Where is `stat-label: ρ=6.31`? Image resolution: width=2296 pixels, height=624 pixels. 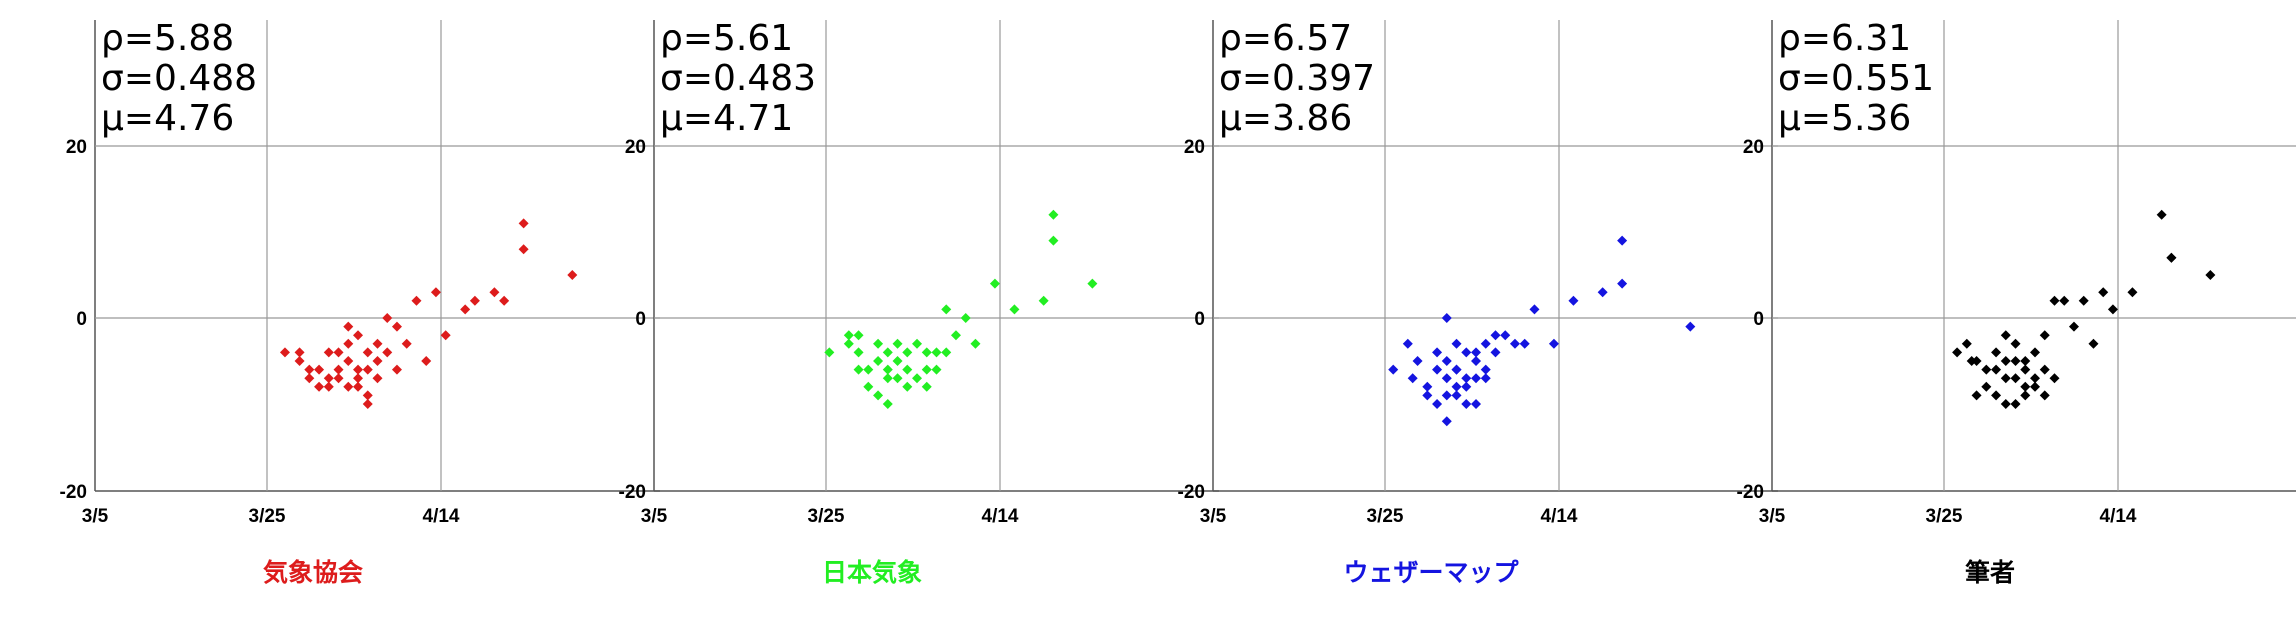
stat-label: ρ=6.31 is located at coordinates (1844, 38).